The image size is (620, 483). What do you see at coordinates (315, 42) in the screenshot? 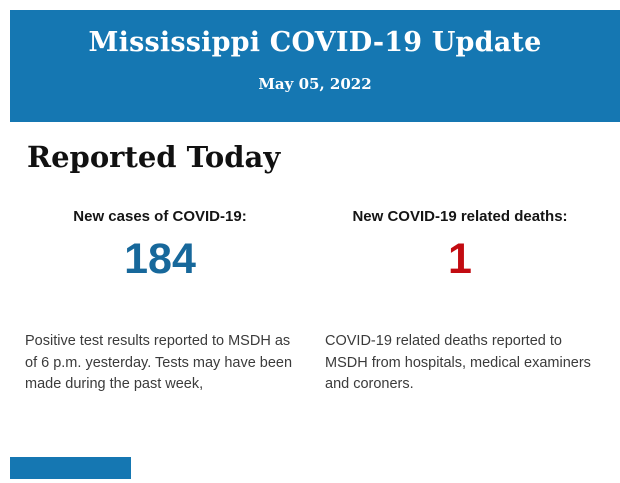
I see `newsletter-title: Mississippi COVID-19 Update` at bounding box center [315, 42].